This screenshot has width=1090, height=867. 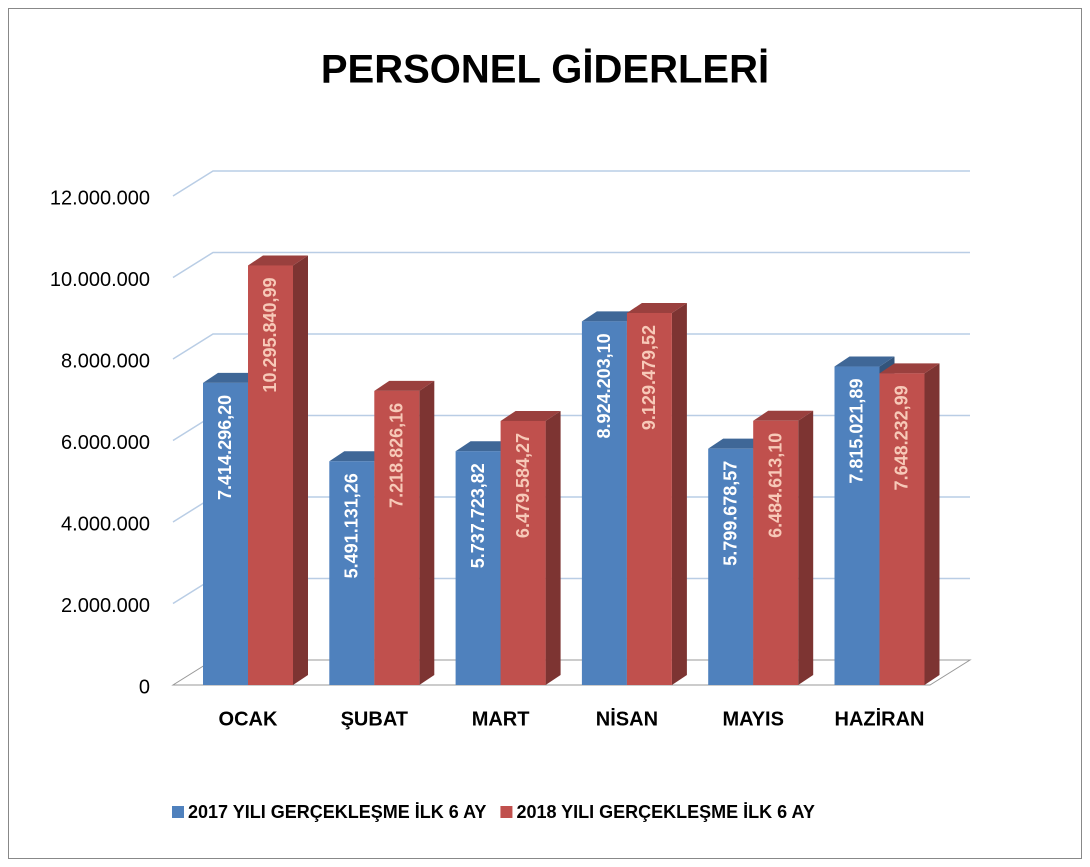 What do you see at coordinates (352, 525) in the screenshot?
I see `value-label: 5.491.131,26` at bounding box center [352, 525].